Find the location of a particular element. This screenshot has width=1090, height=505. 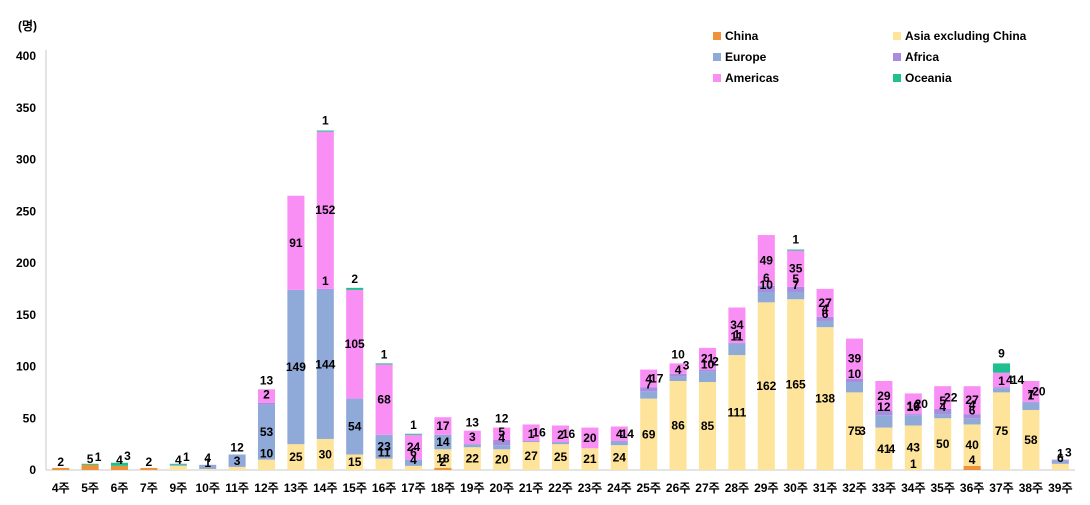

data-label: 5 is located at coordinates (90, 459).